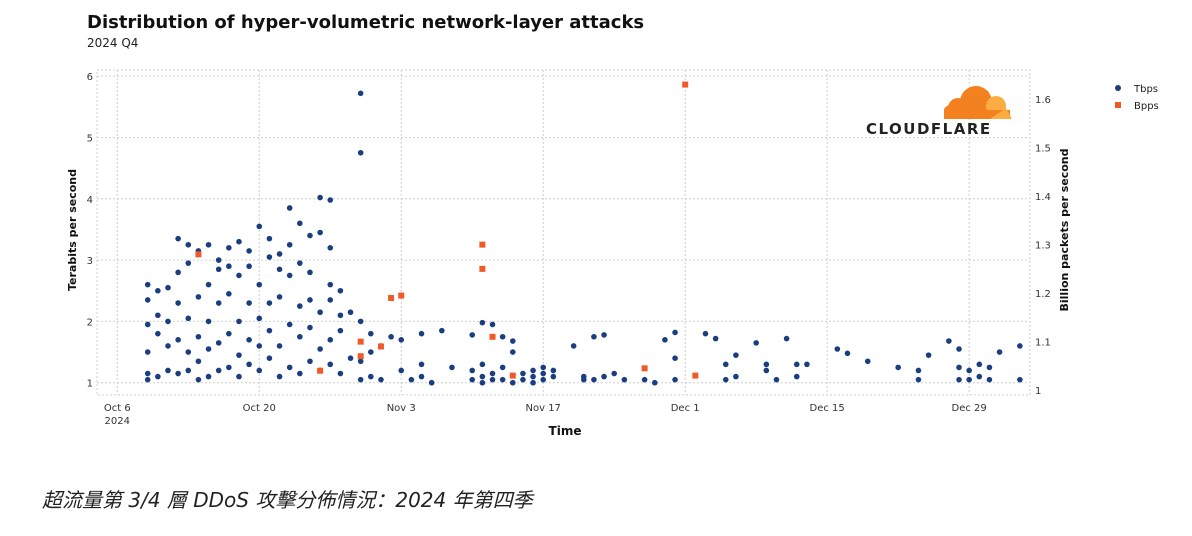  What do you see at coordinates (1145, 89) in the screenshot?
I see `legend-tbps-label: Tbps` at bounding box center [1145, 89].